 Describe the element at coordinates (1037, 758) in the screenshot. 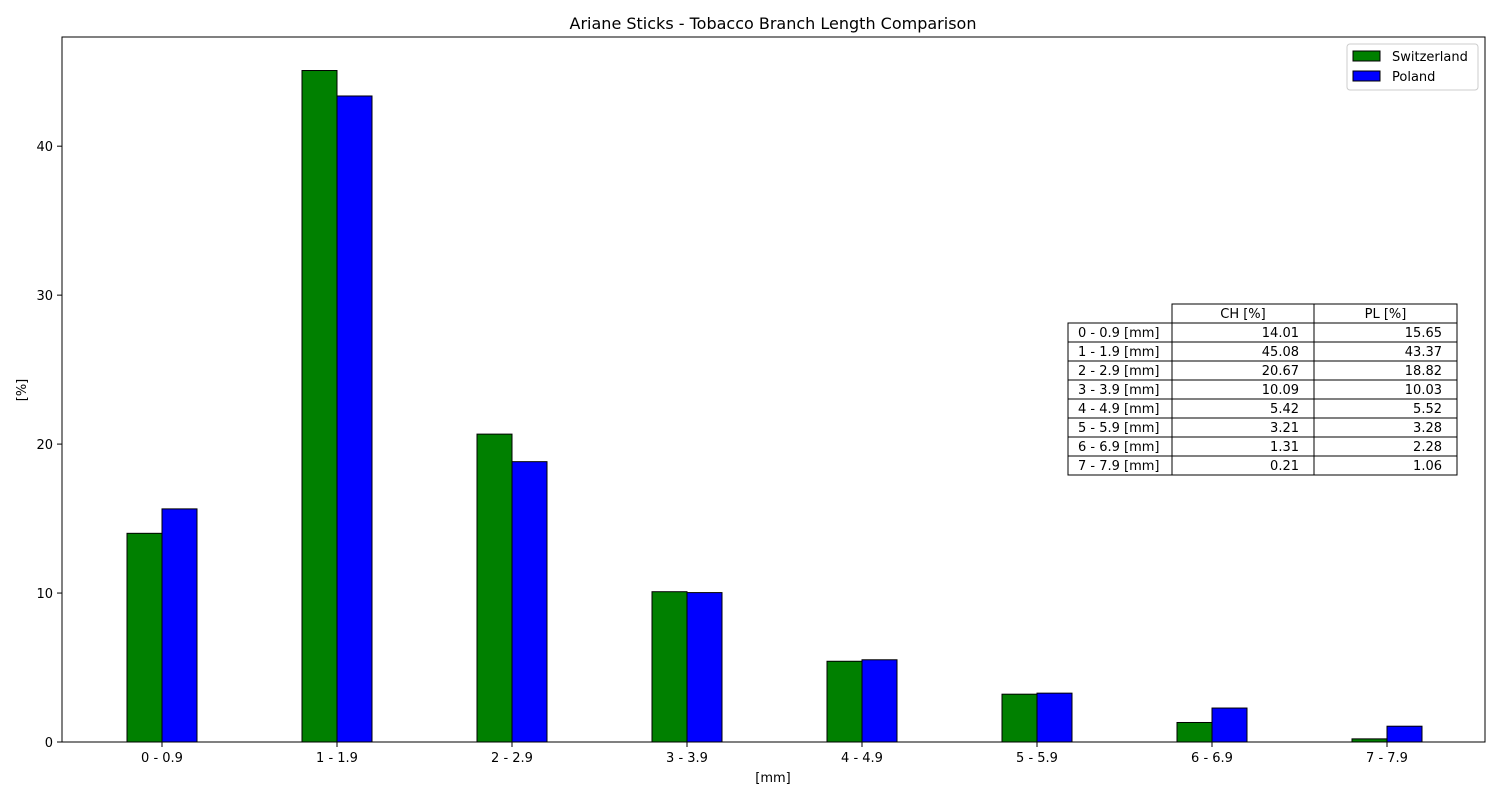

I see `x-tick-label: 5 - 5.9` at that location.